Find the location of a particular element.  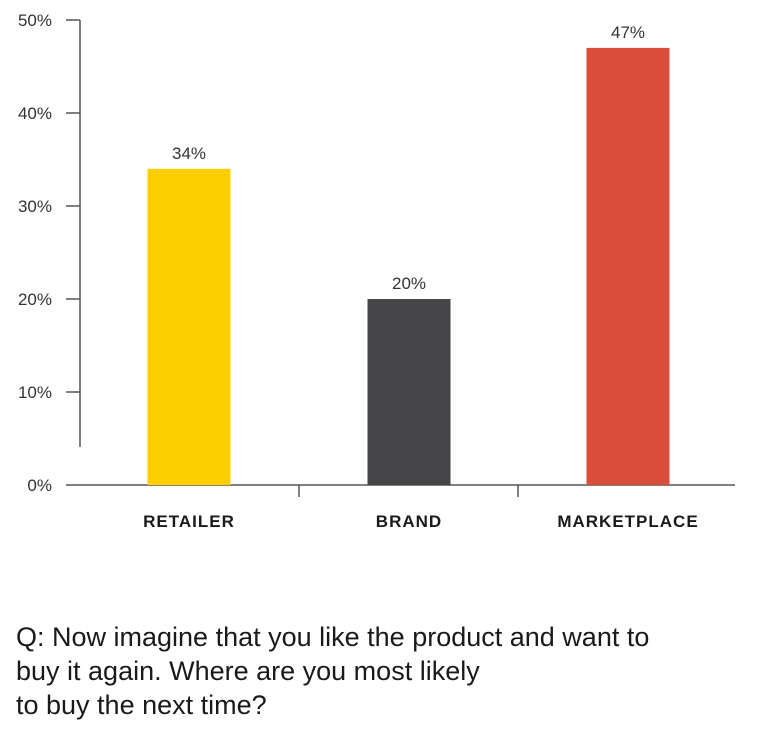

y-tick-label: 0% is located at coordinates (39, 485).